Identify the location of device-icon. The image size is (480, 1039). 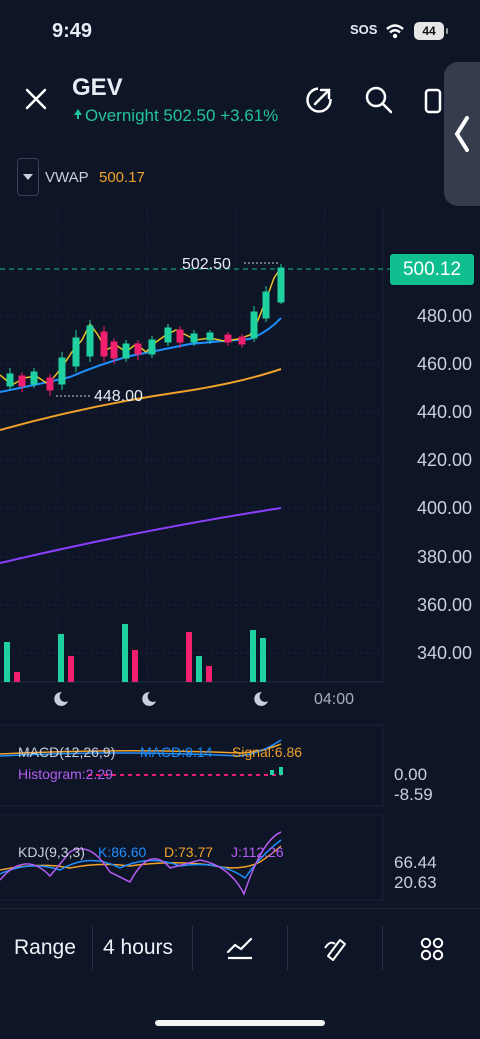
(435, 100).